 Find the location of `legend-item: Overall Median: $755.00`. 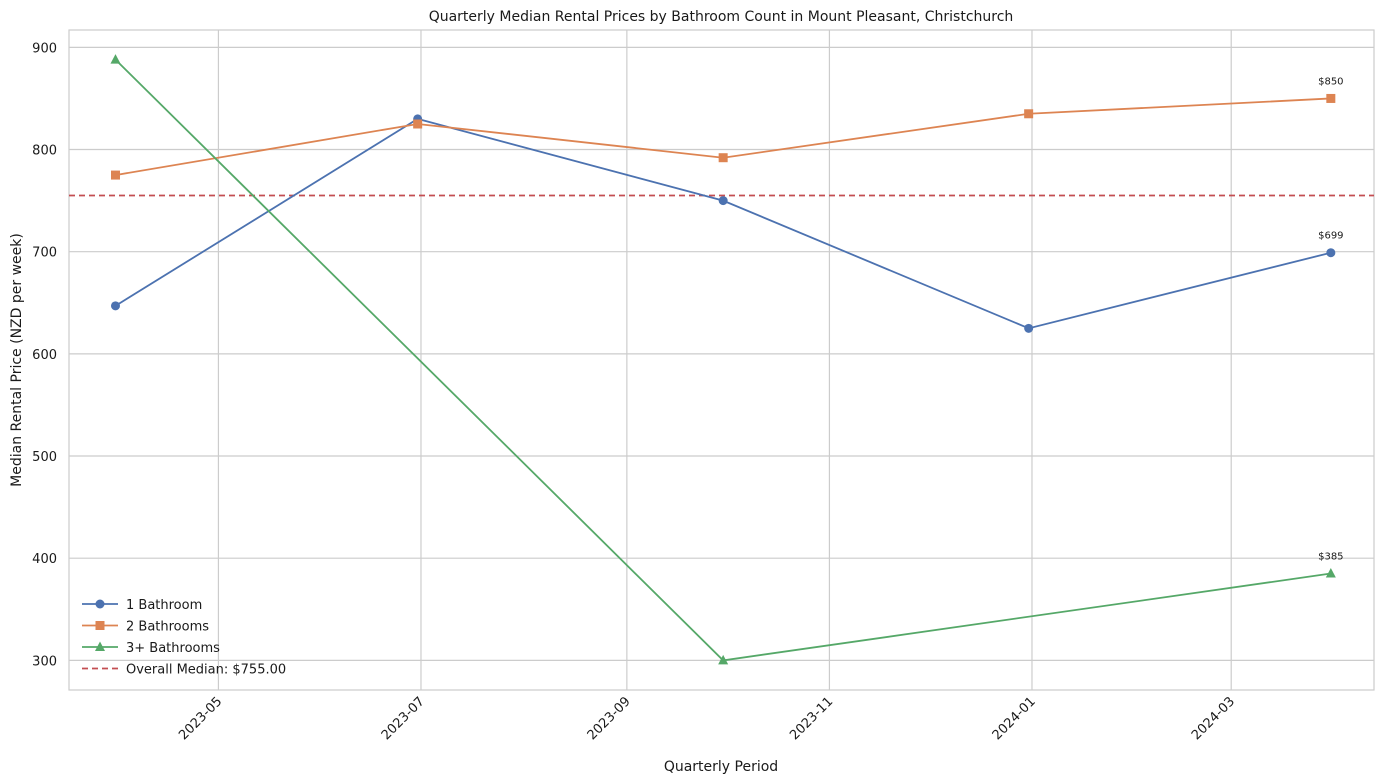

legend-item: Overall Median: $755.00 is located at coordinates (184, 670).